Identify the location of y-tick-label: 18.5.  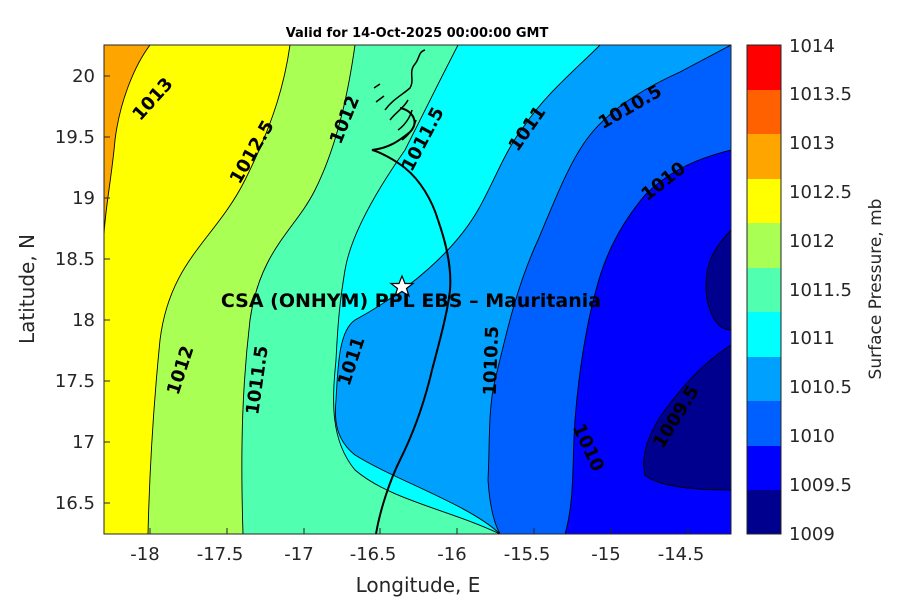
(75, 259).